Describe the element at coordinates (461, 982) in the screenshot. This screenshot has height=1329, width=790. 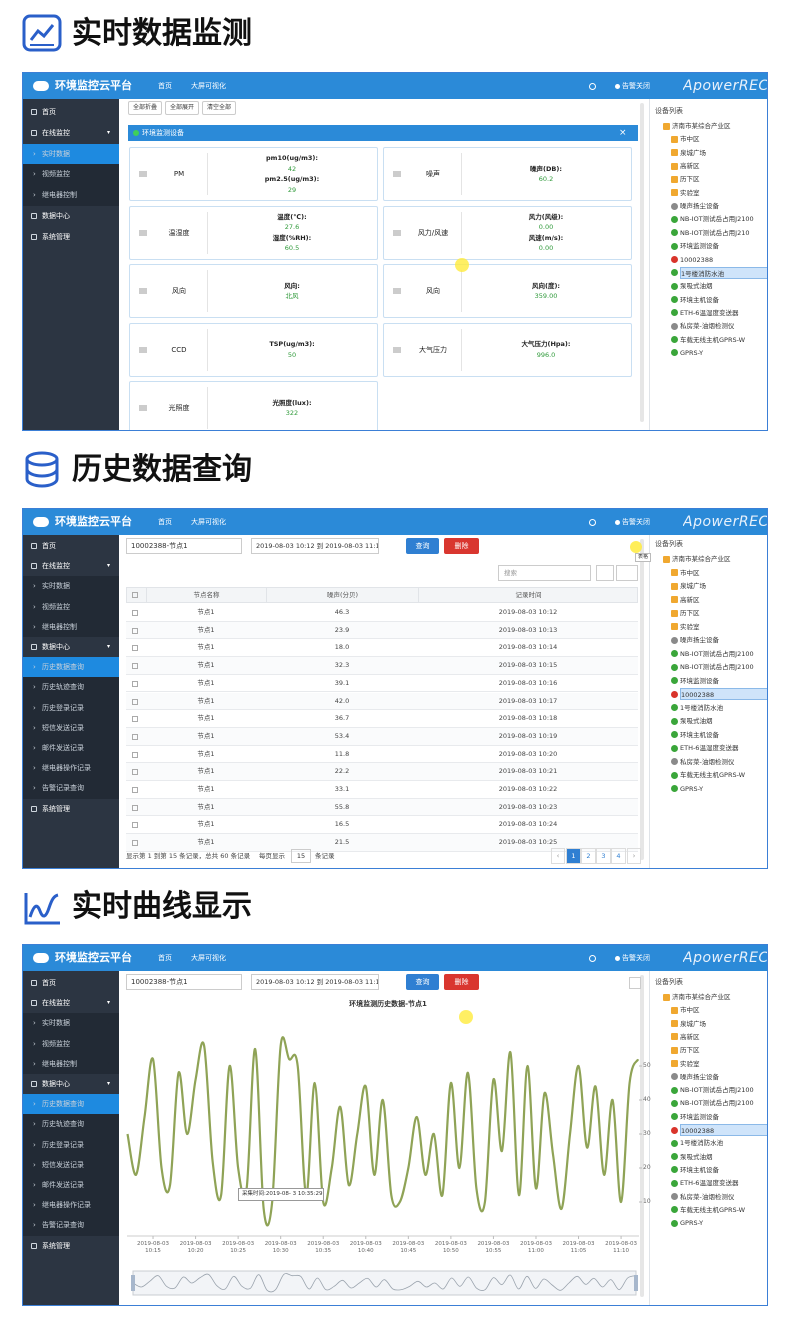
I see `delete-button: 删除` at that location.